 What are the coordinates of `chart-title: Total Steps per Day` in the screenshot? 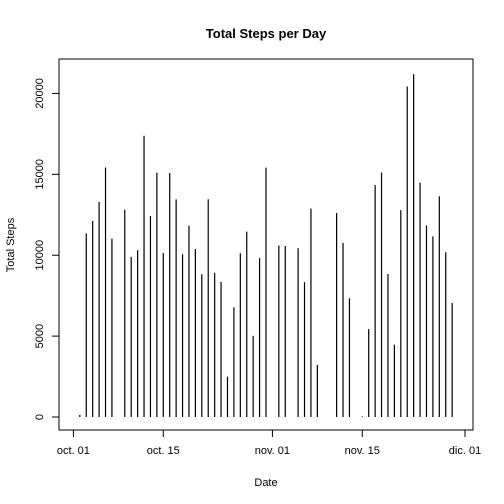 It's located at (266, 33).